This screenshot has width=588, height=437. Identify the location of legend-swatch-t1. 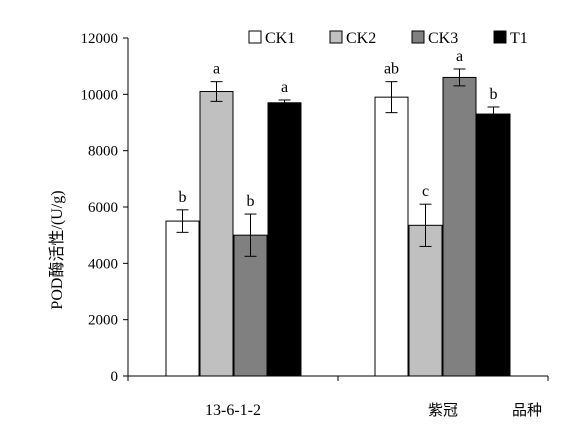
(500, 37).